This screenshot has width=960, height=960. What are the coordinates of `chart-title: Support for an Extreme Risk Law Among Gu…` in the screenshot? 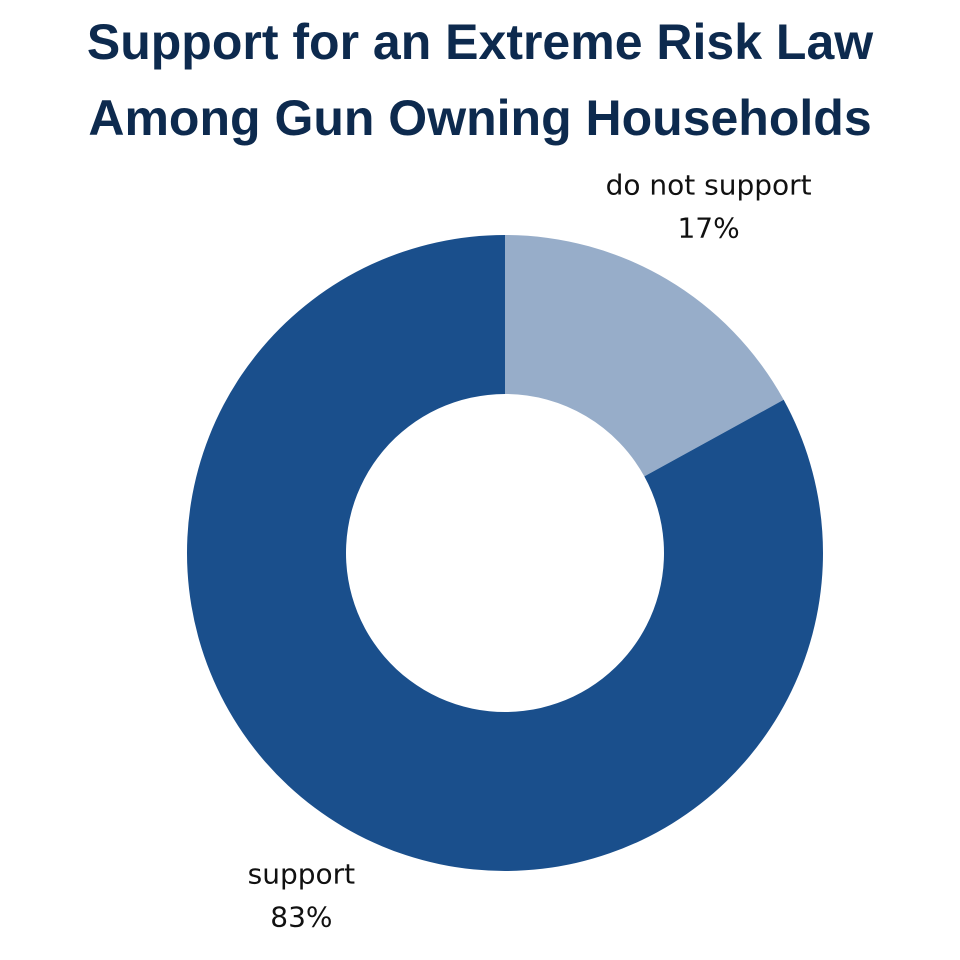 It's located at (480, 80).